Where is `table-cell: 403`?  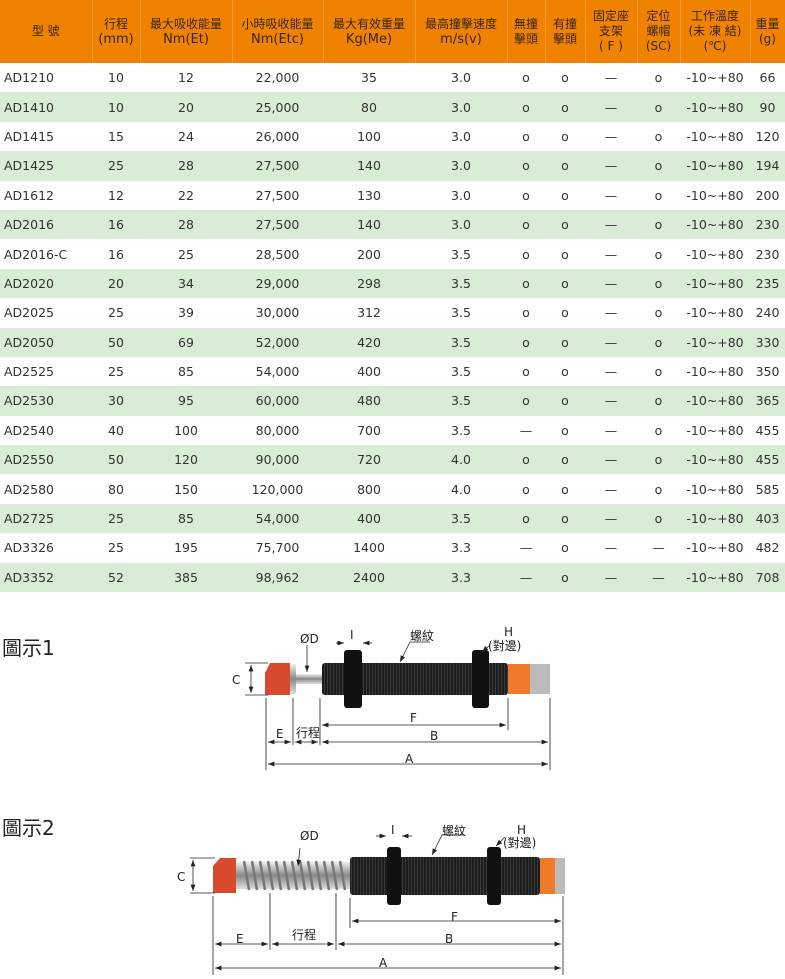 table-cell: 403 is located at coordinates (767, 518).